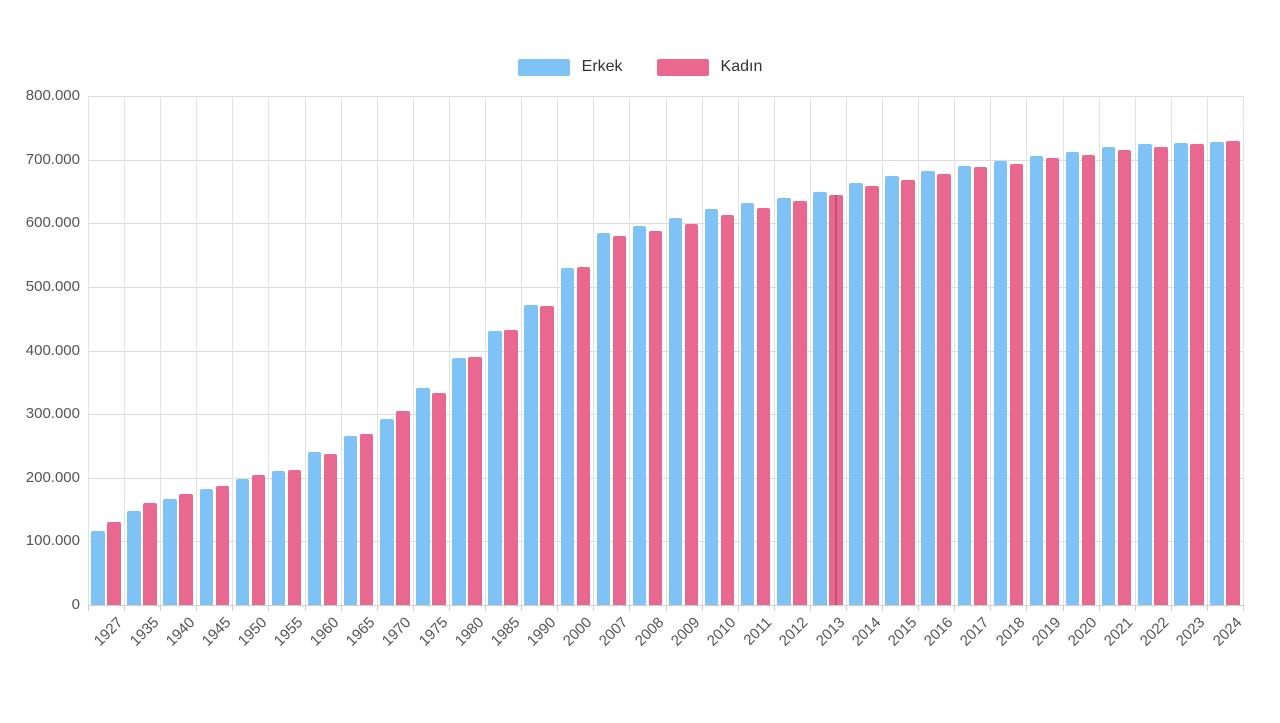 This screenshot has width=1280, height=723. What do you see at coordinates (613, 632) in the screenshot?
I see `x-axis-label: 2007` at bounding box center [613, 632].